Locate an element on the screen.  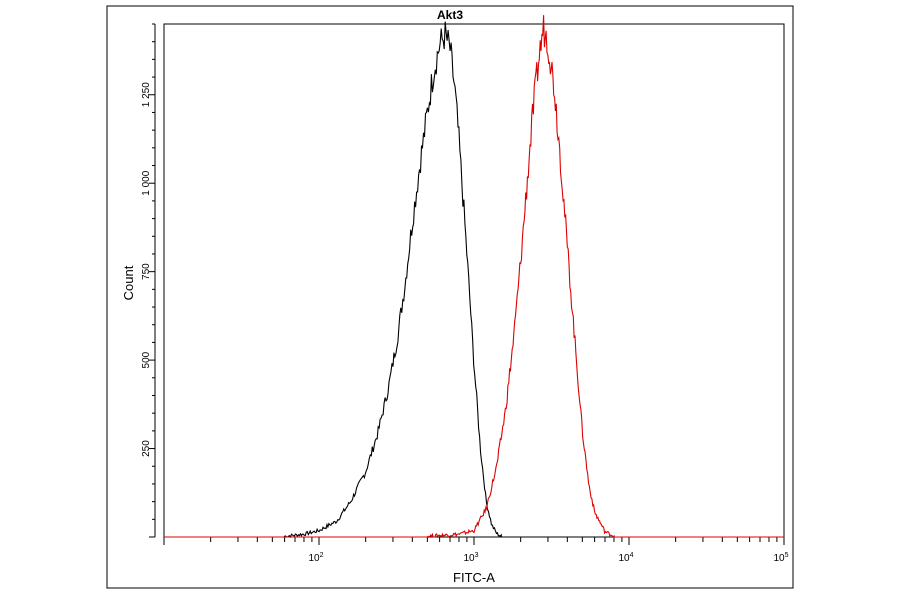
x-axis-label: FITC-A is located at coordinates (474, 577).